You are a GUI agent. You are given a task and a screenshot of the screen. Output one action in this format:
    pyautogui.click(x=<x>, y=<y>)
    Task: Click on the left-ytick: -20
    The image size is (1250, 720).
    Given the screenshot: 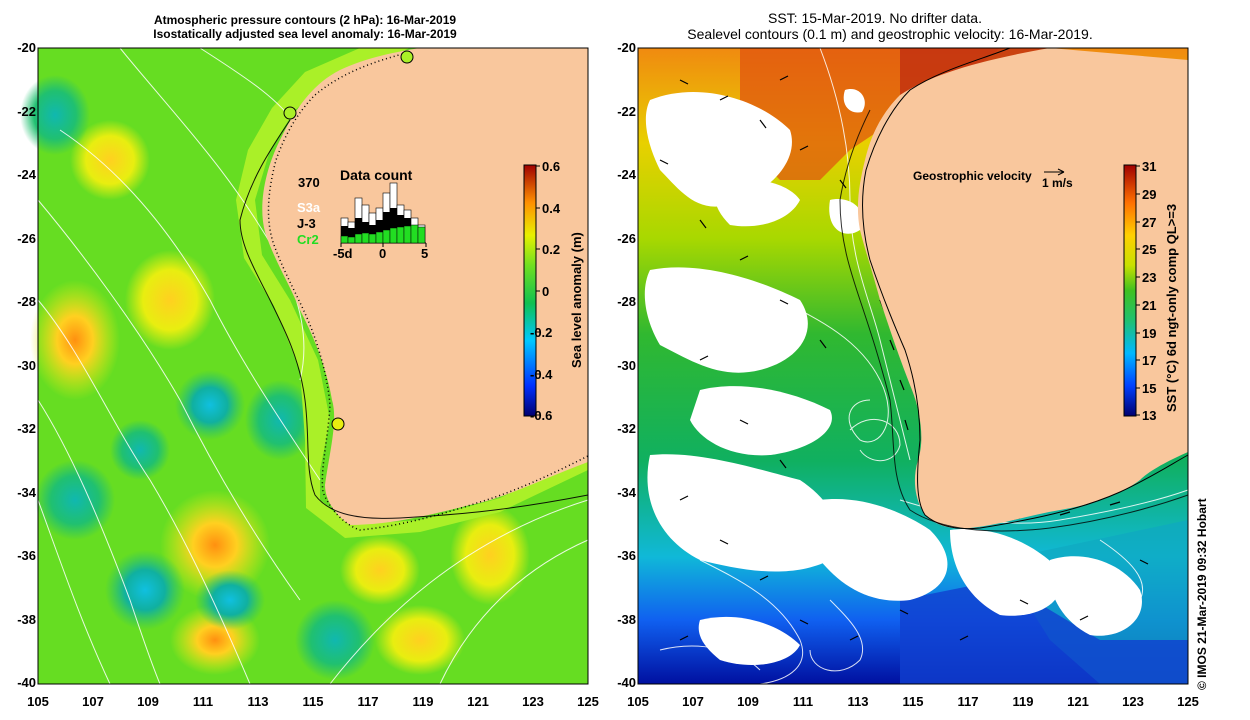 What is the action you would take?
    pyautogui.click(x=26, y=47)
    